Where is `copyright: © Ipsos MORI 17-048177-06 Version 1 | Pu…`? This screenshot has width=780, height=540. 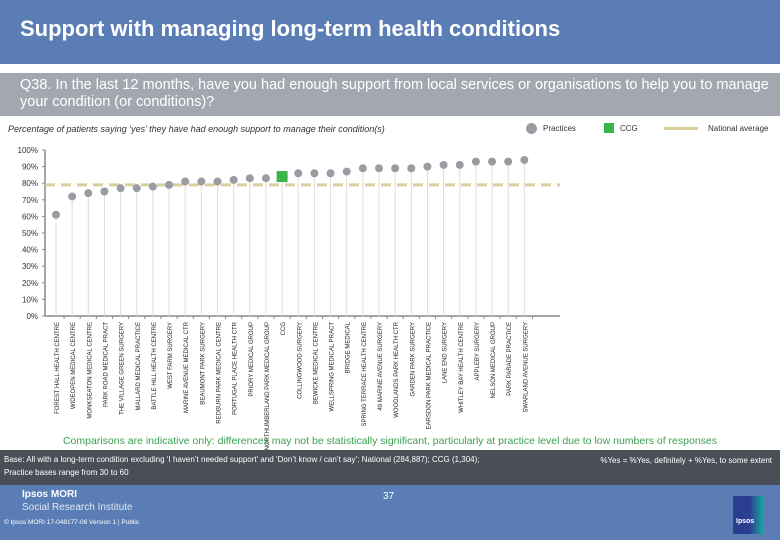
copyright: © Ipsos MORI 17-048177-06 Version 1 | Pu… is located at coordinates (72, 522).